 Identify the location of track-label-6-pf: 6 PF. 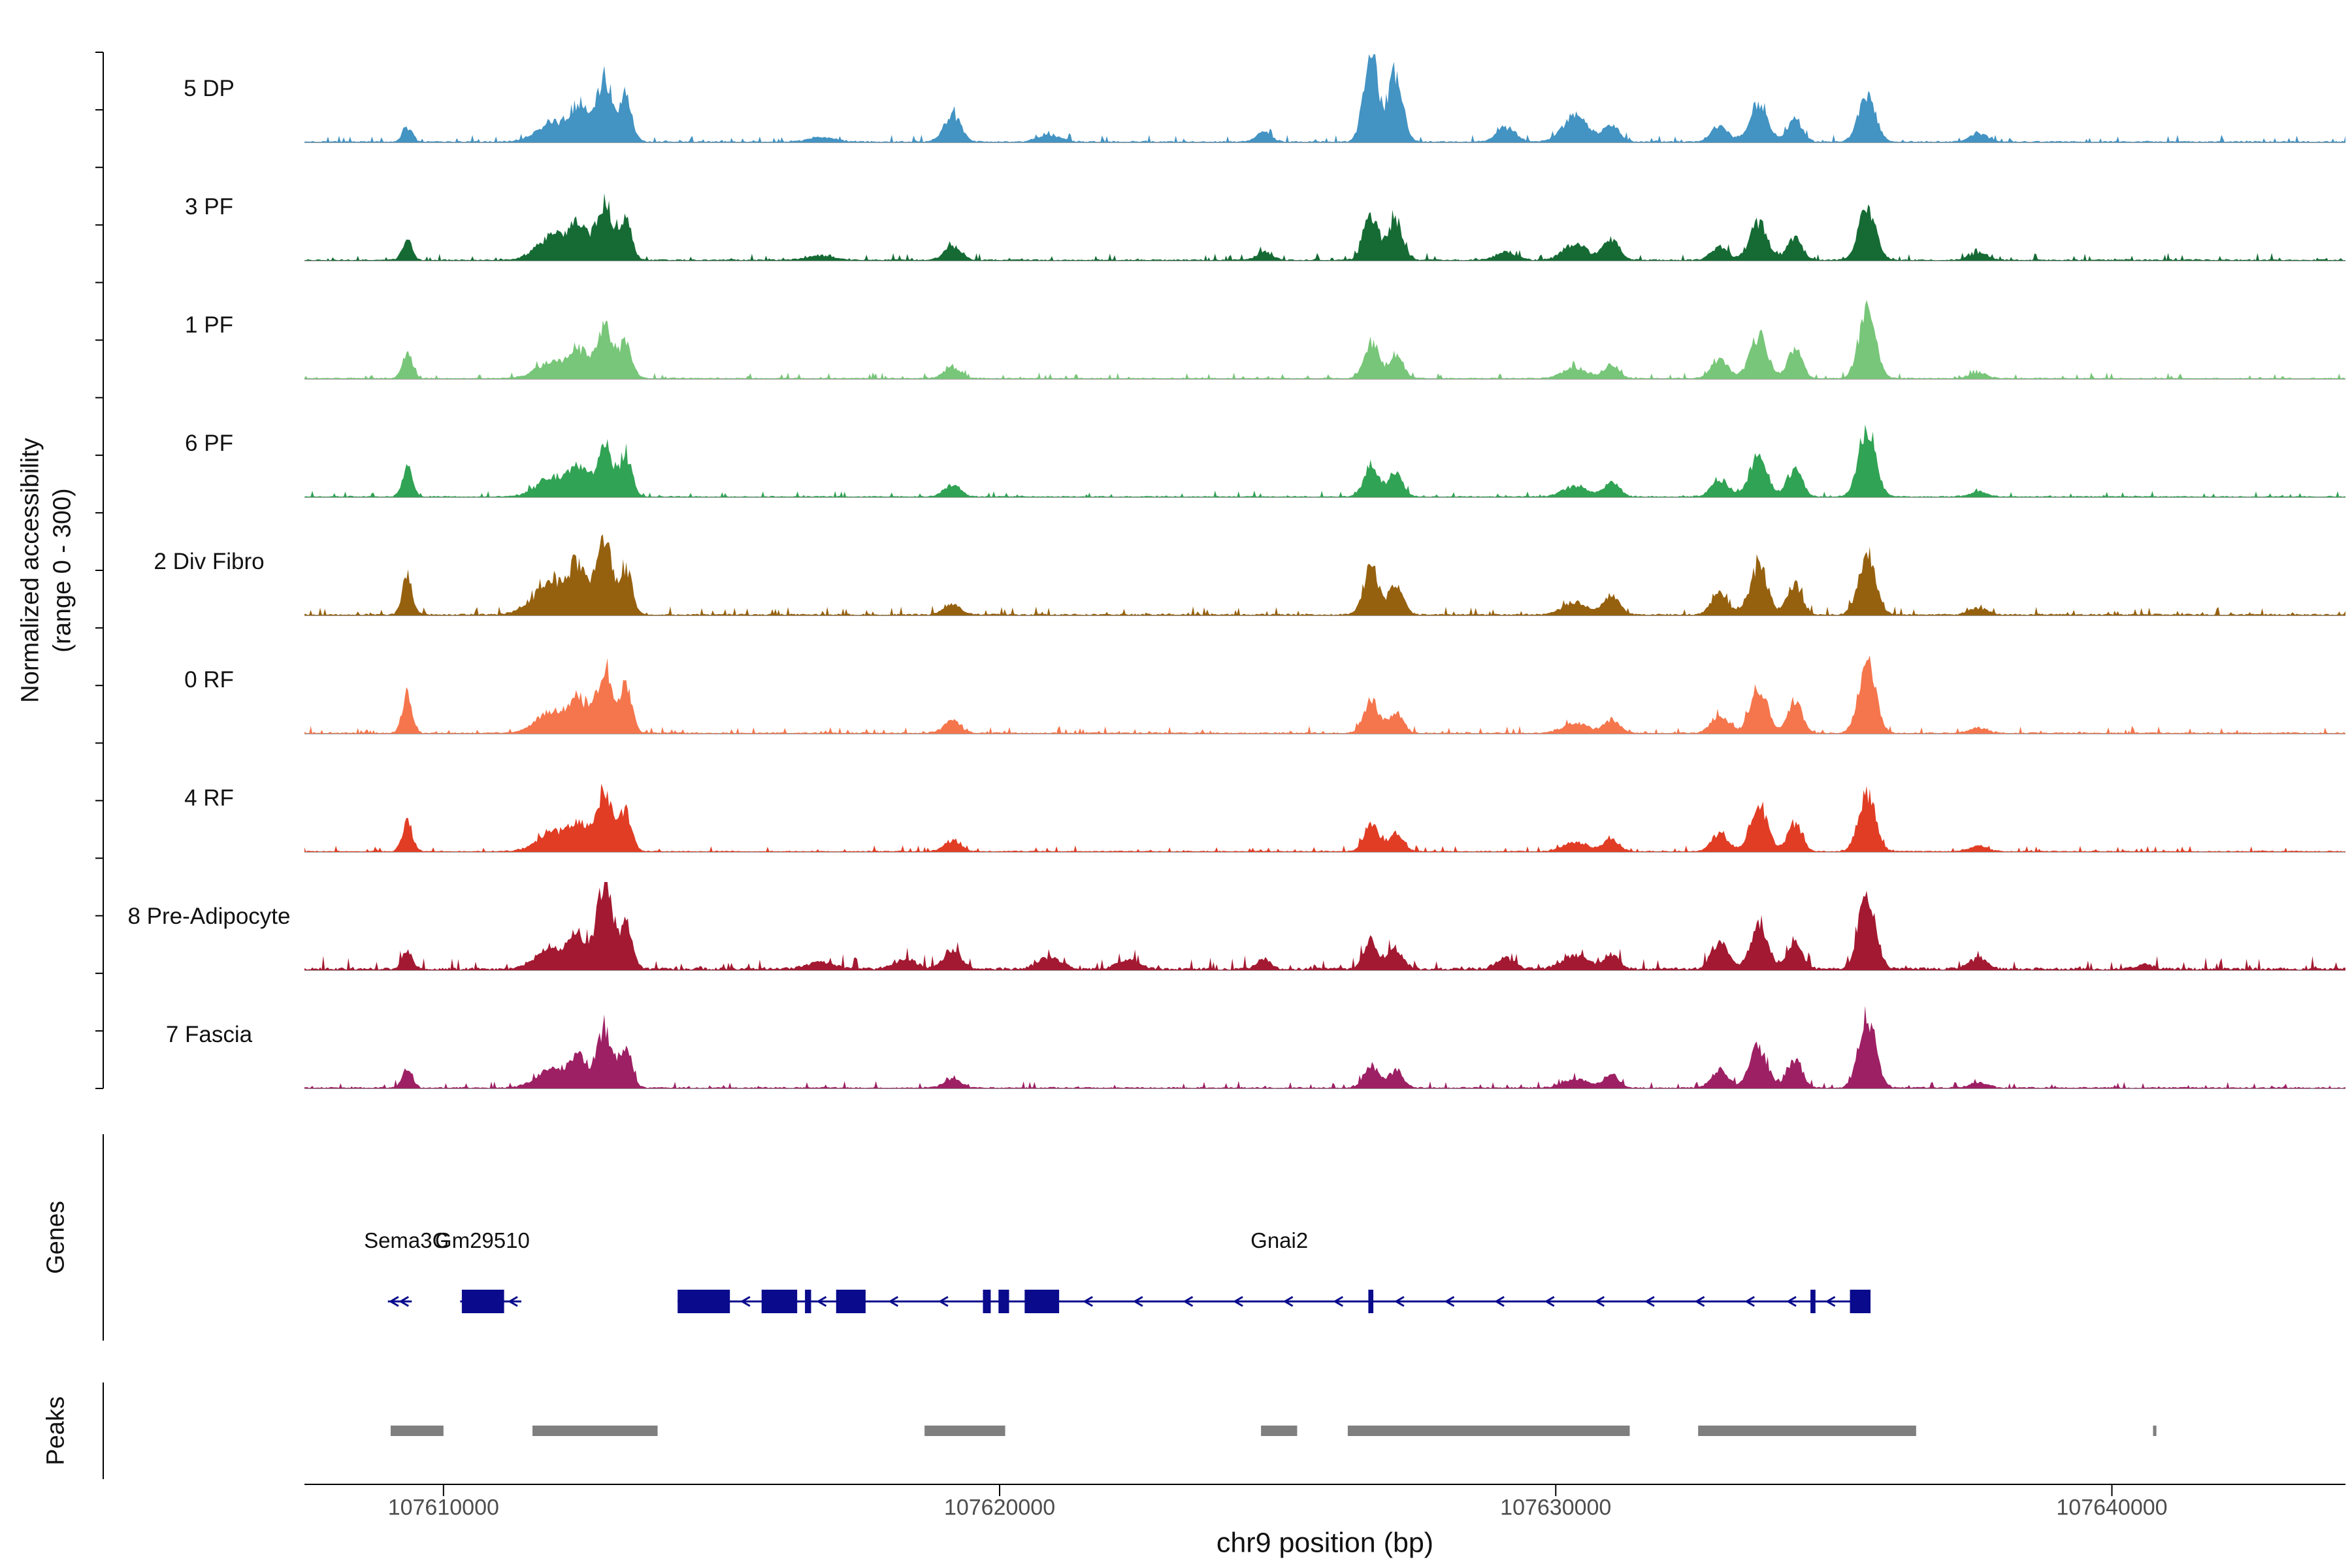
(209, 443).